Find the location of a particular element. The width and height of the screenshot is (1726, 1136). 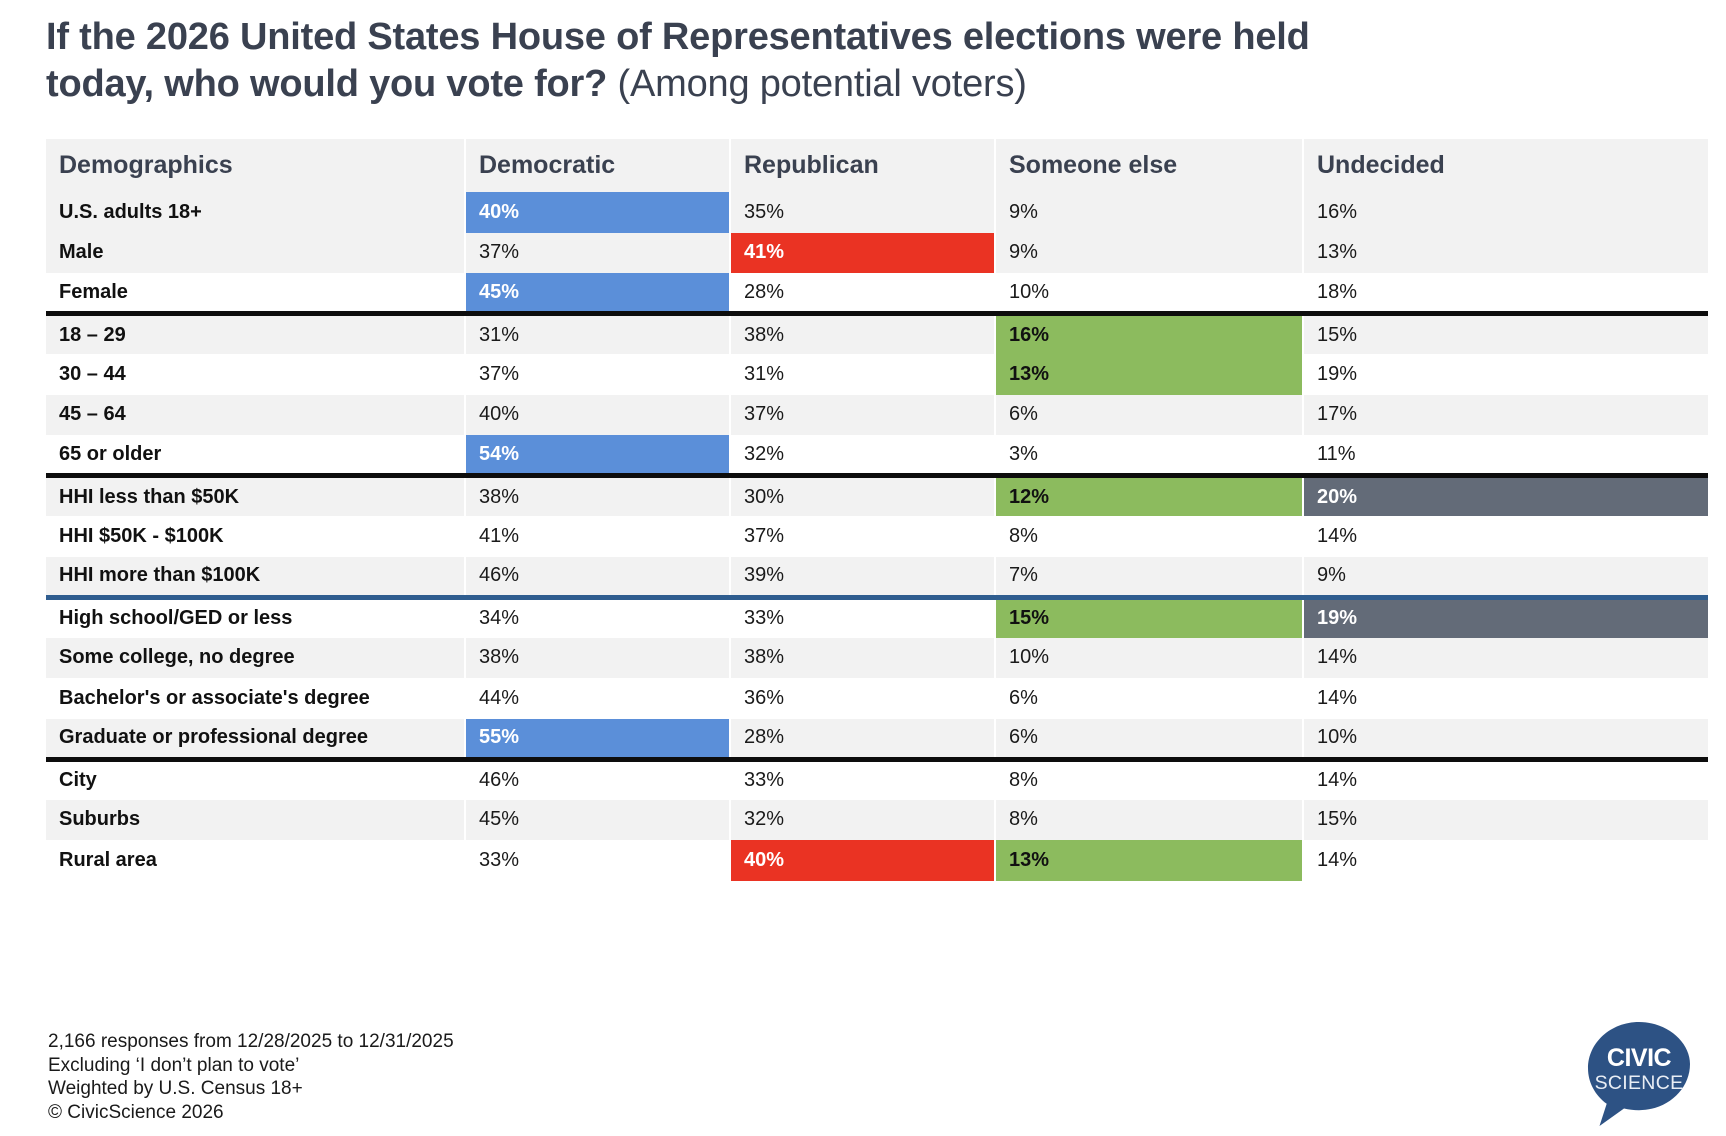

cell-value: 37% is located at coordinates (499, 252).